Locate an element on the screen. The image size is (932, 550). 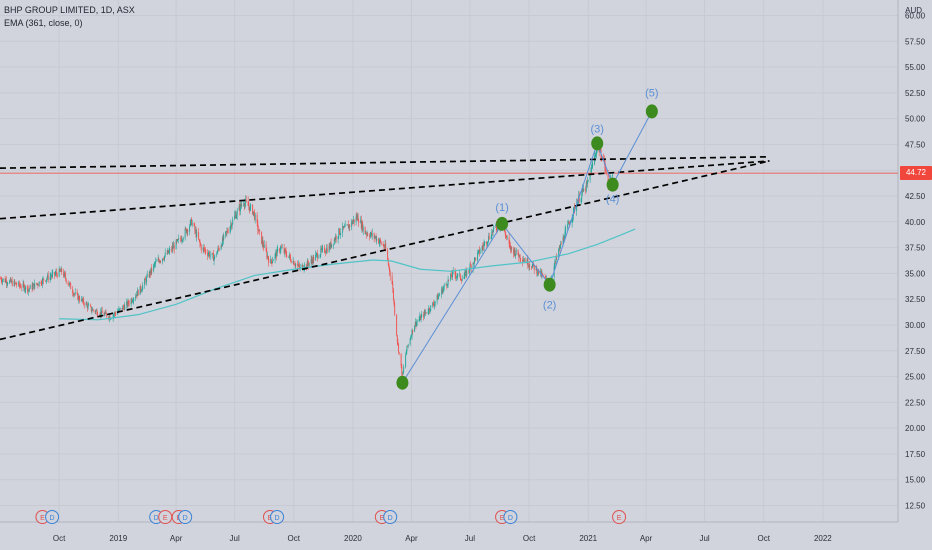
y-tick-label: 52.50 is located at coordinates (915, 93).